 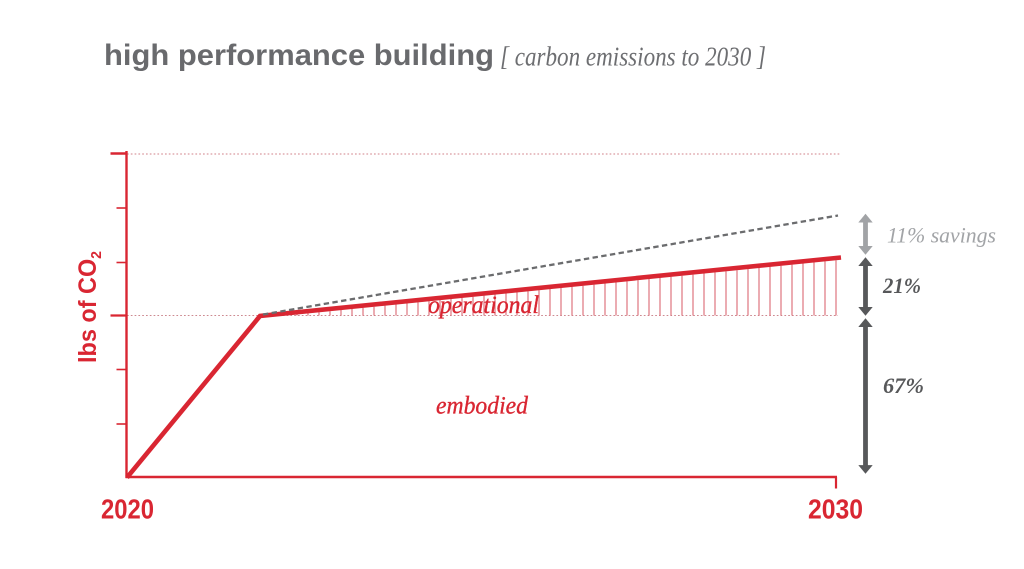 What do you see at coordinates (901, 285) in the screenshot?
I see `svg-text: 21%` at bounding box center [901, 285].